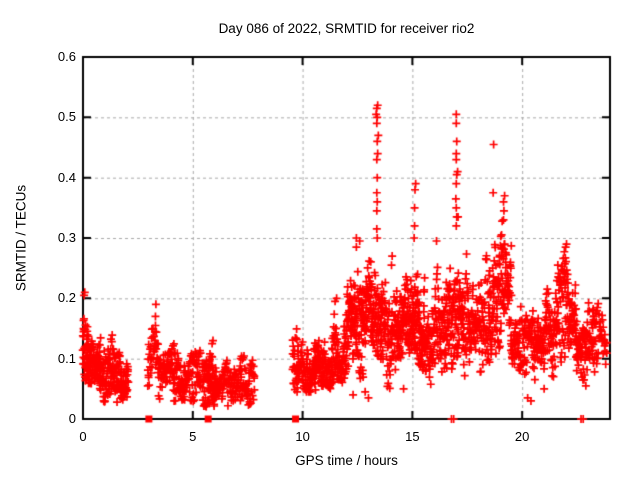 This screenshot has height=480, width=640. I want to click on x-axis-label: GPS time / hours, so click(346, 460).